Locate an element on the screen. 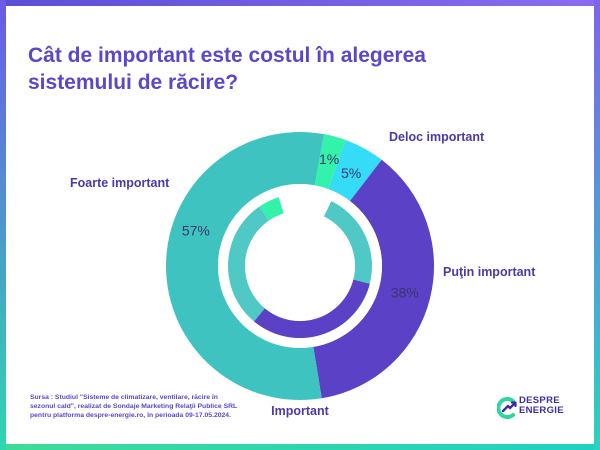  category-label-important: Important is located at coordinates (300, 411).